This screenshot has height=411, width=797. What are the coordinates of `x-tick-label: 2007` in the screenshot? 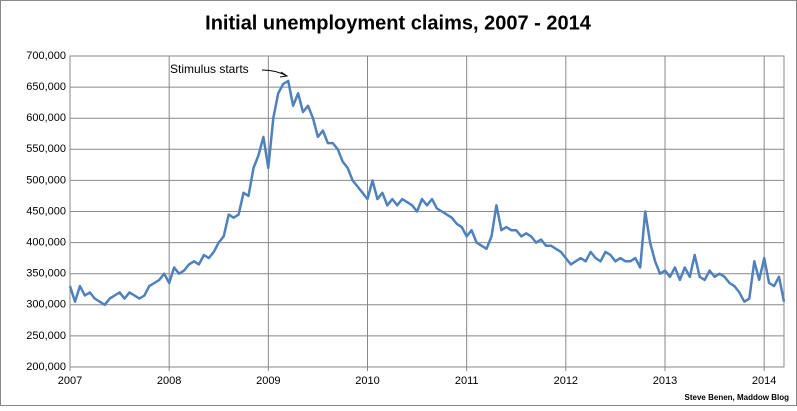 It's located at (70, 381).